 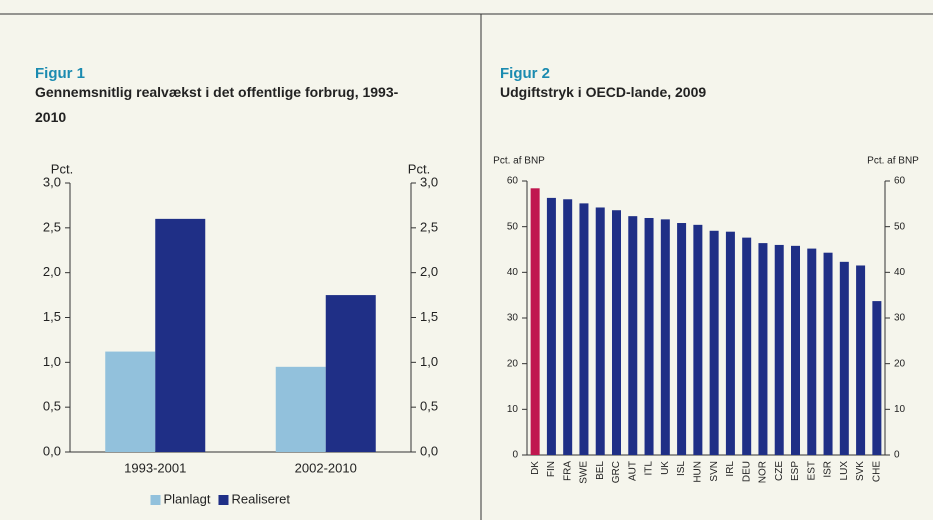 I want to click on x-tick-label: ISR, so click(x=828, y=469).